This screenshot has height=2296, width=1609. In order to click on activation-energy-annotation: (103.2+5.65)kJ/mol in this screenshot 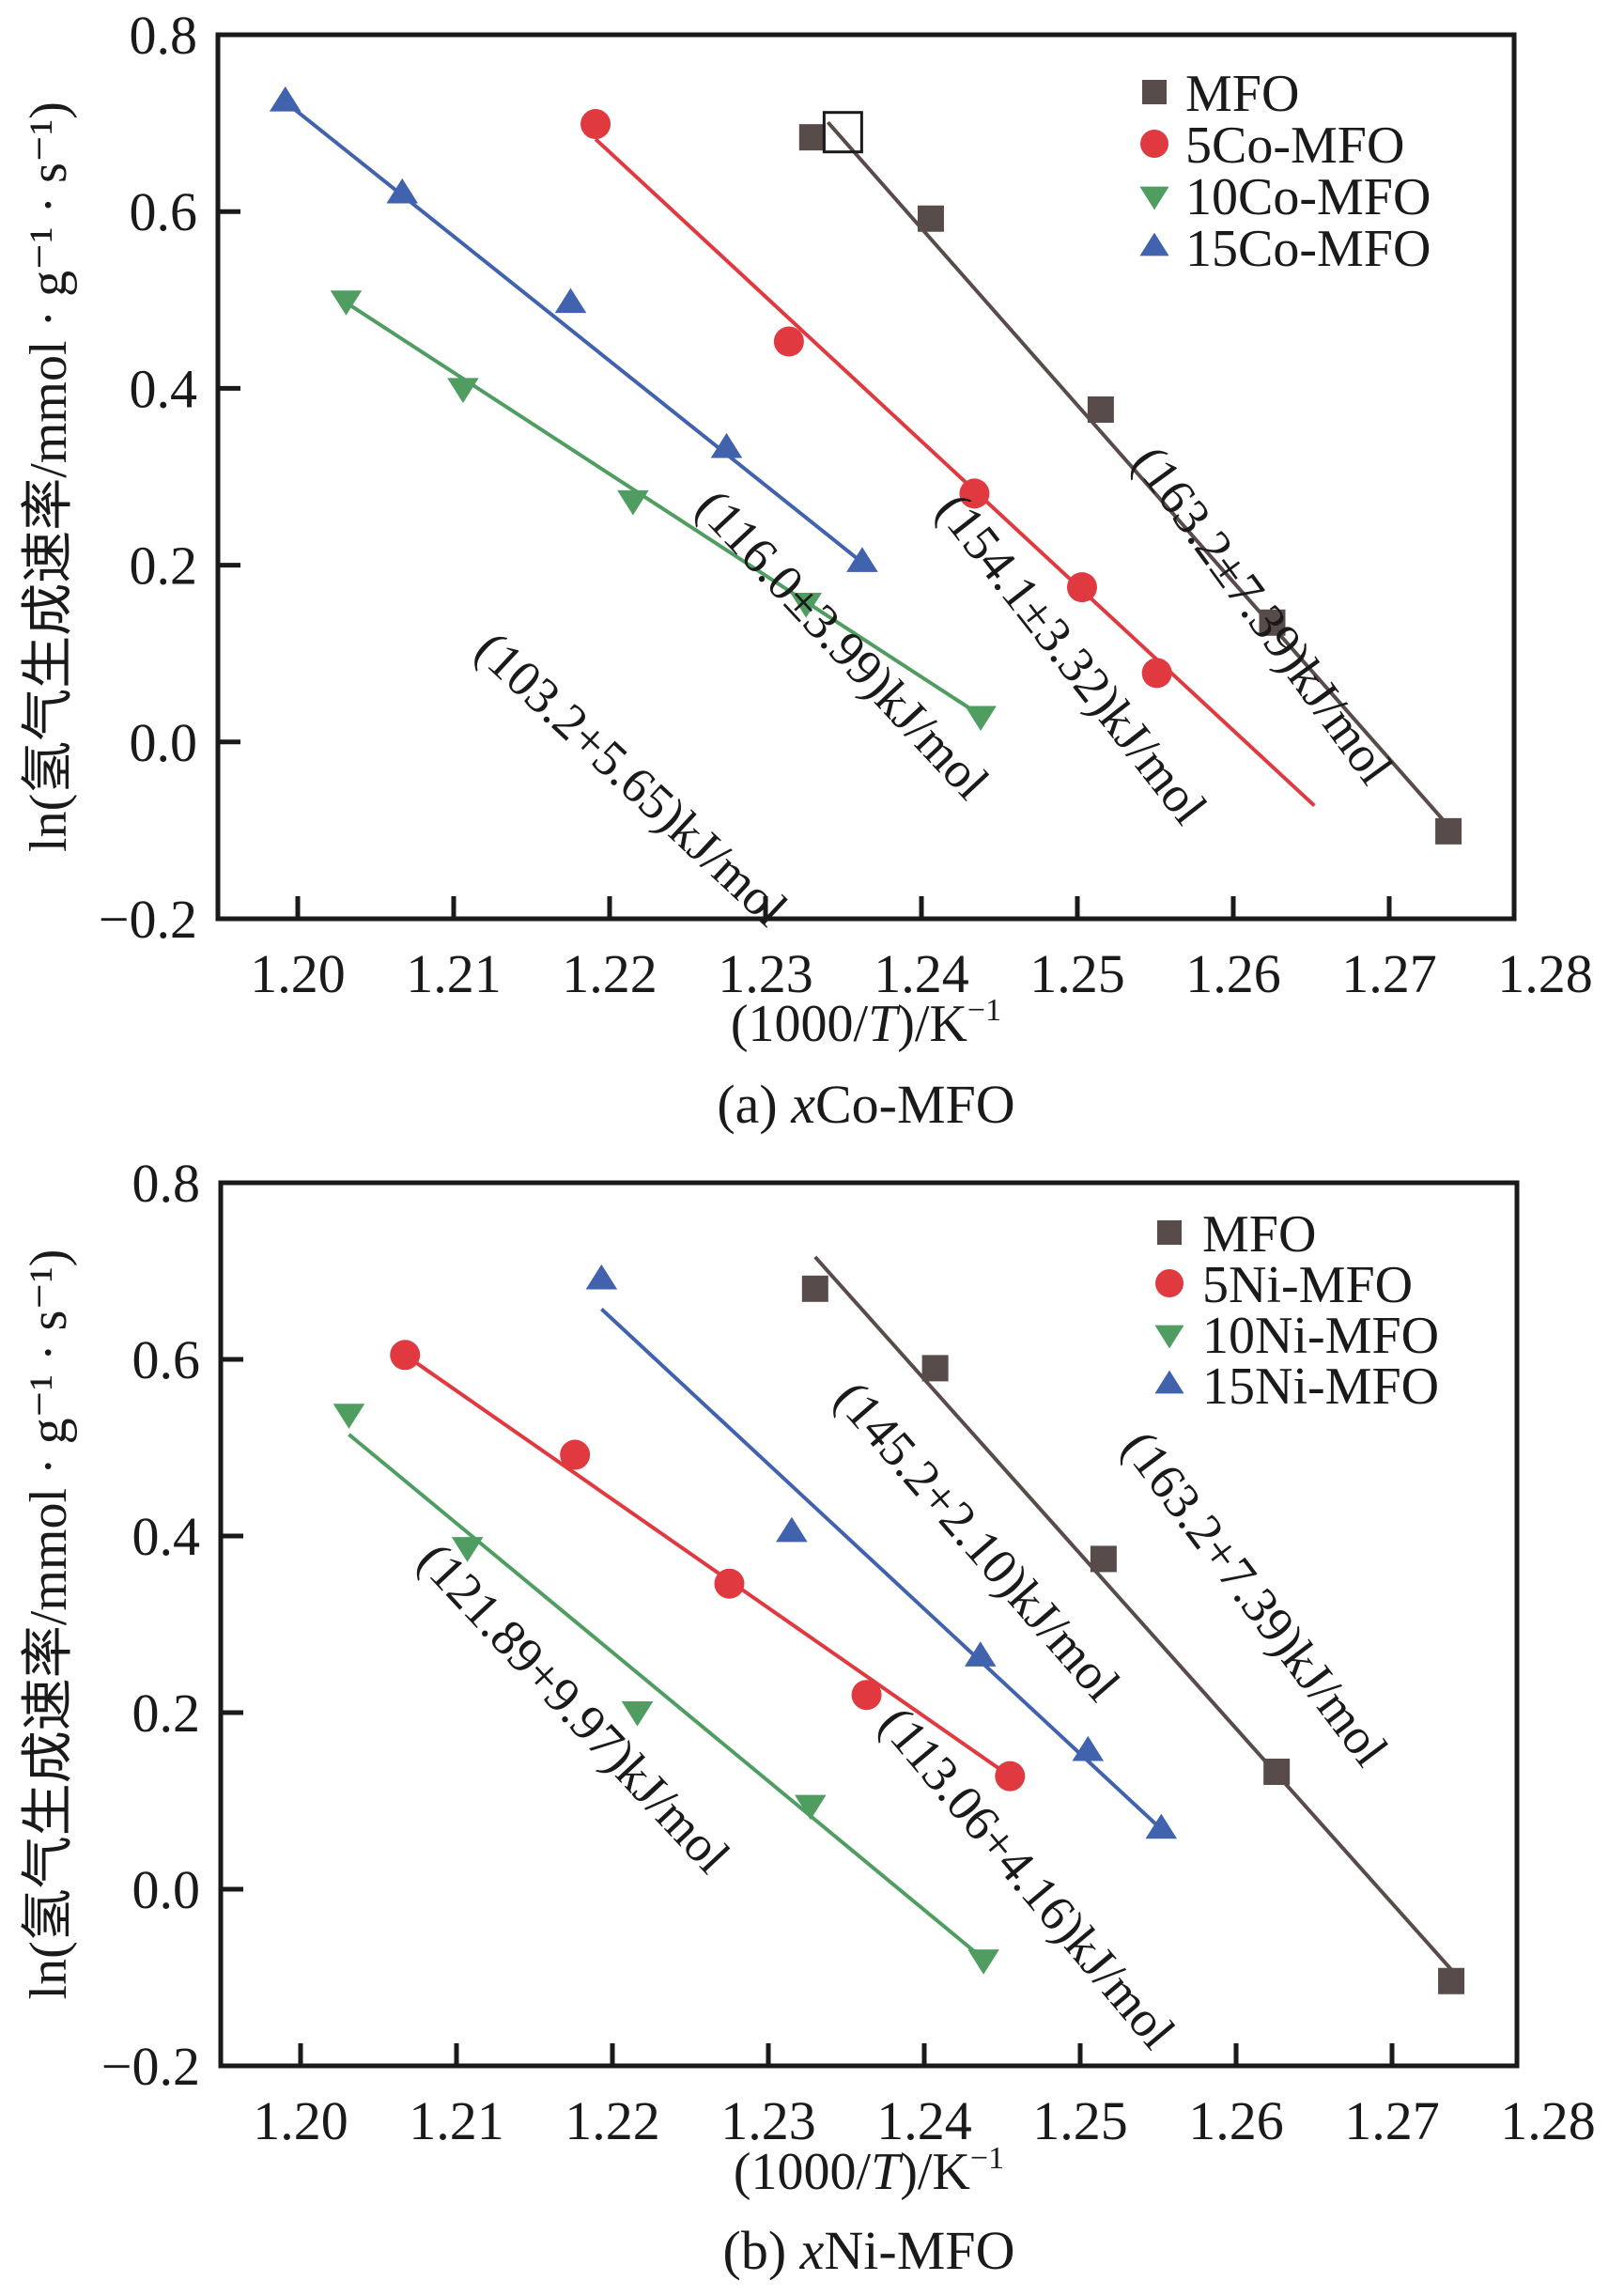, I will do `click(631, 778)`.